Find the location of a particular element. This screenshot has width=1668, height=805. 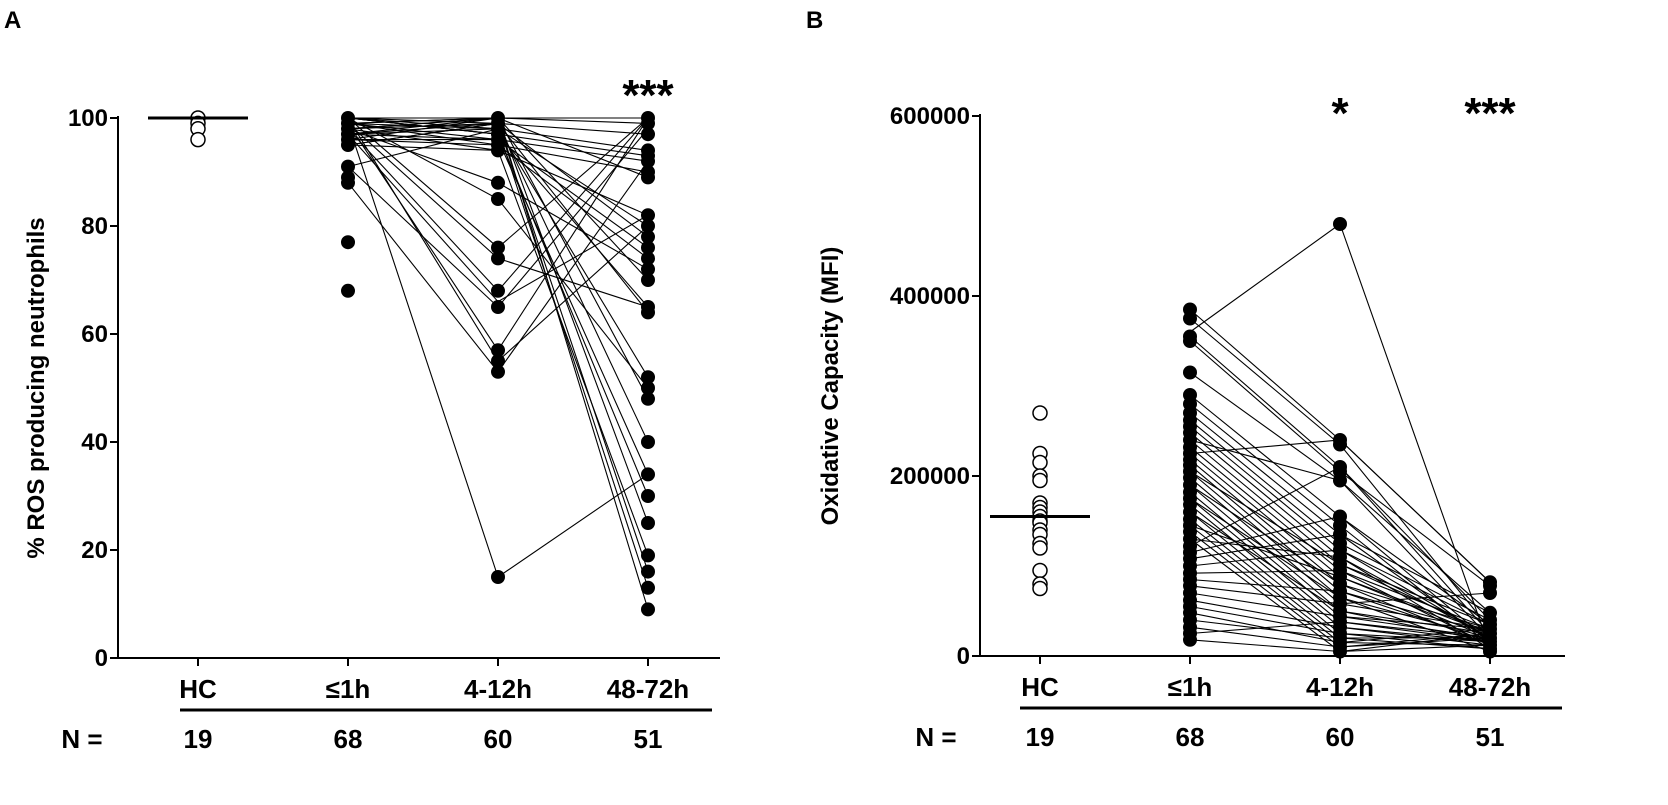

panel-b-category-label: HC is located at coordinates (1040, 687).